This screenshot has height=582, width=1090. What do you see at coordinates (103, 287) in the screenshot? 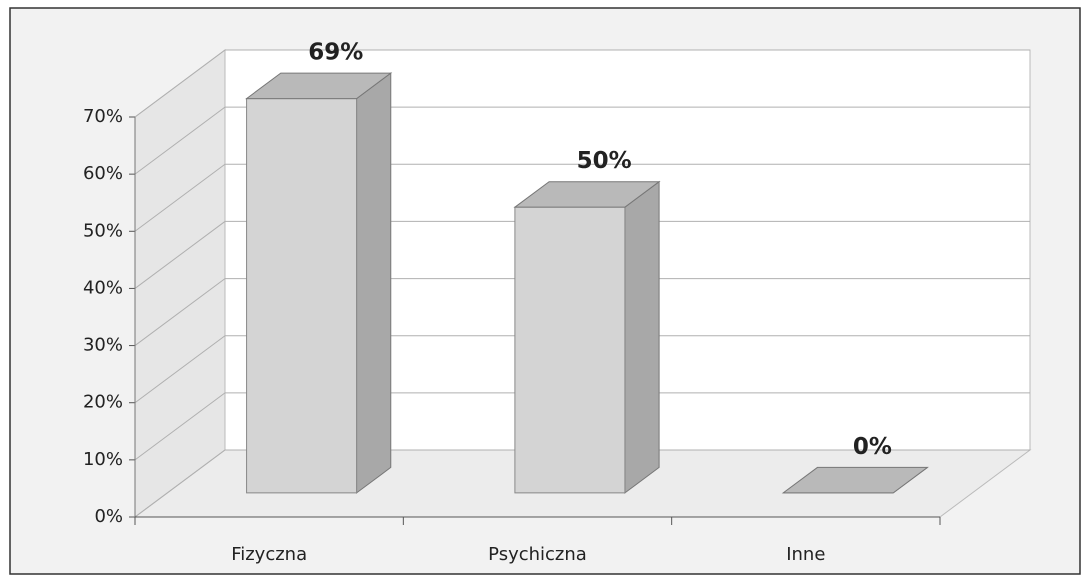
I see `y-tick-label: 40%` at bounding box center [103, 287].